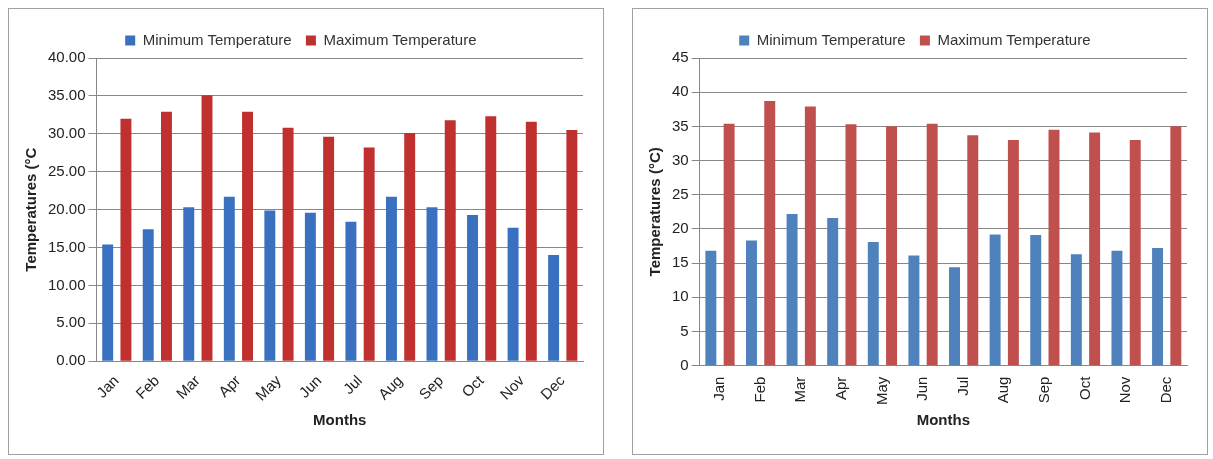  Describe the element at coordinates (684, 364) in the screenshot. I see `y-tick-label: 0` at that location.